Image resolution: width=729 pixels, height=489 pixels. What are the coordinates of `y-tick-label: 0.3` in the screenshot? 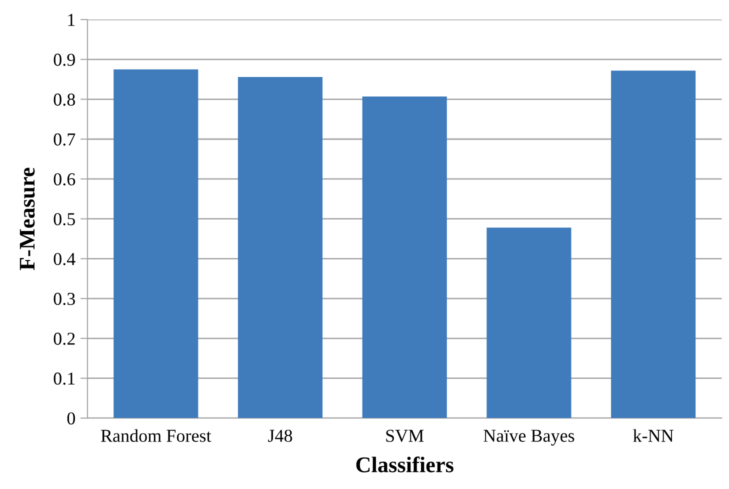 It's located at (64, 299).